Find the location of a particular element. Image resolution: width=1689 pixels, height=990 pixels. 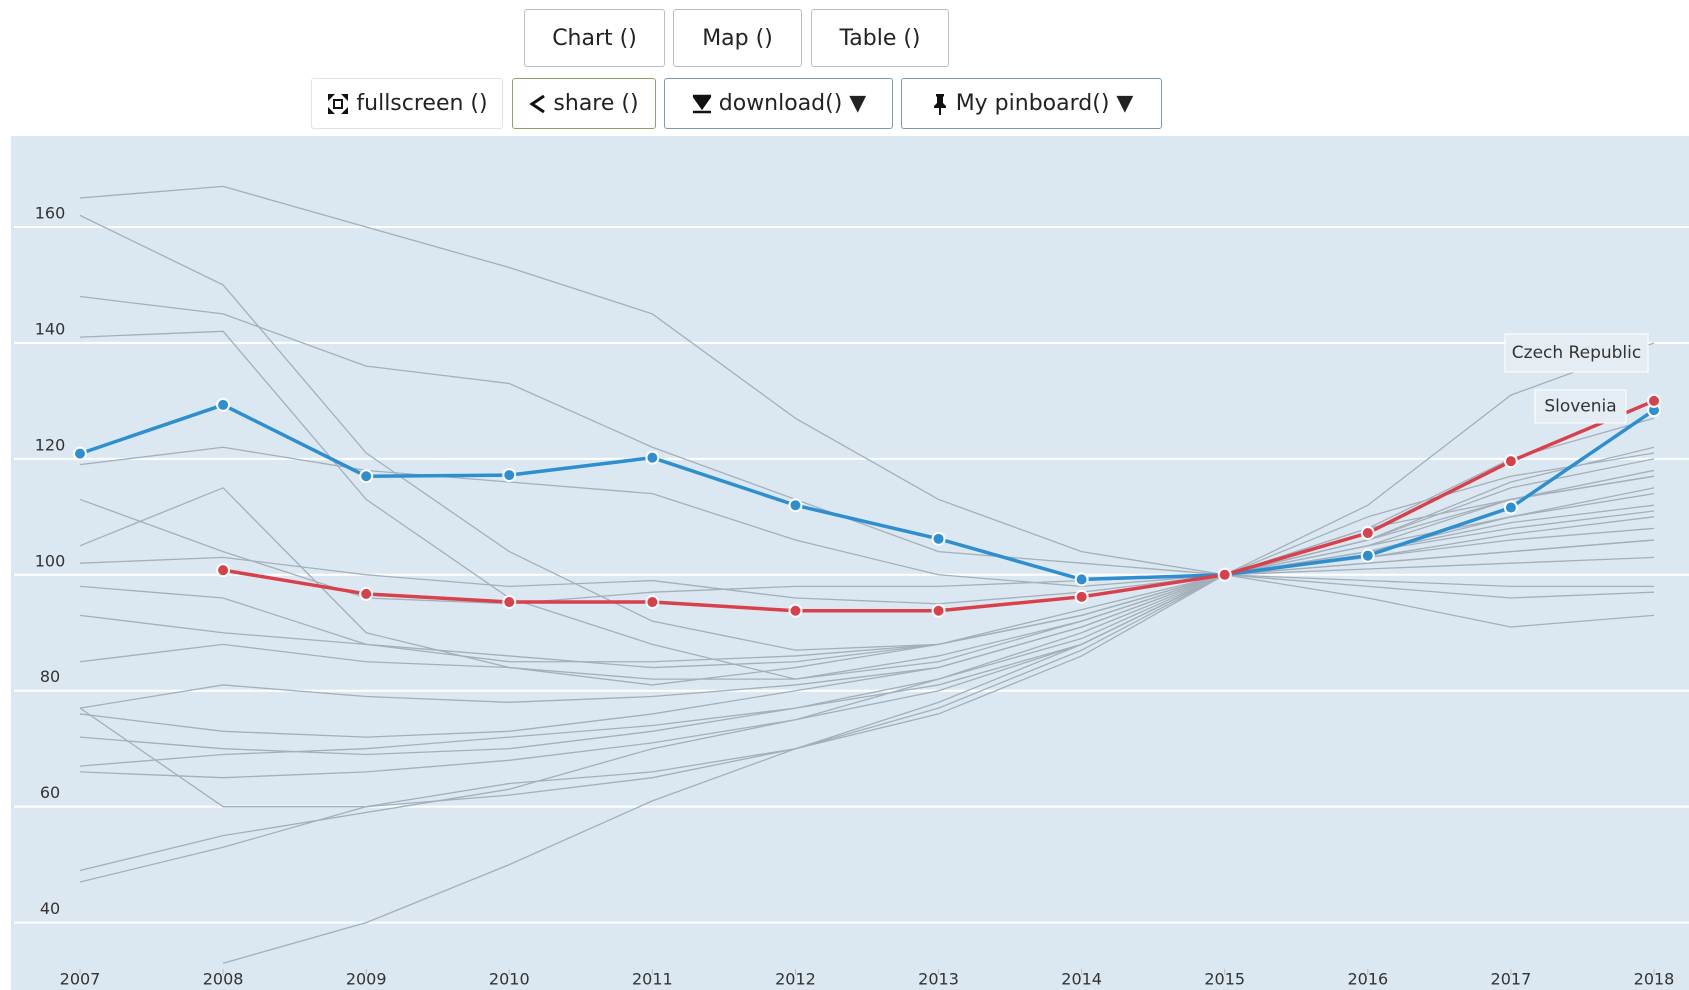

x-tick-label: 2012 is located at coordinates (795, 979).